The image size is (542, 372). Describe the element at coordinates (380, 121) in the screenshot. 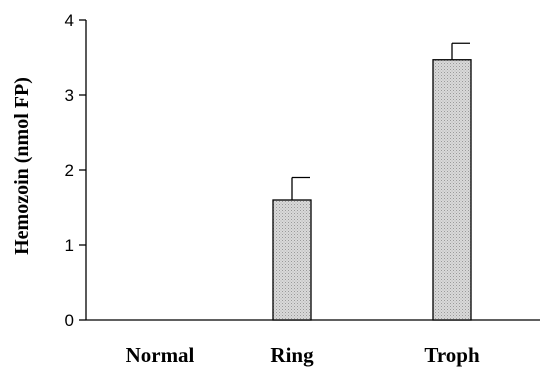

I see `error-bars` at that location.